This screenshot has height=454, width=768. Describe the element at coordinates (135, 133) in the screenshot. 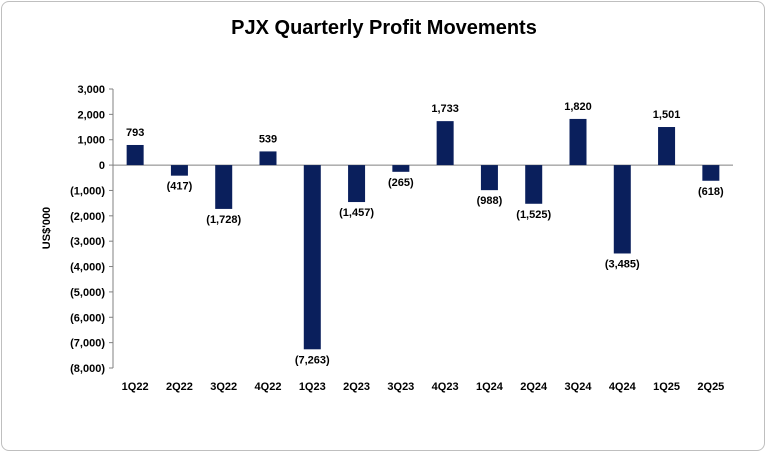

I see `data-label: 793` at that location.